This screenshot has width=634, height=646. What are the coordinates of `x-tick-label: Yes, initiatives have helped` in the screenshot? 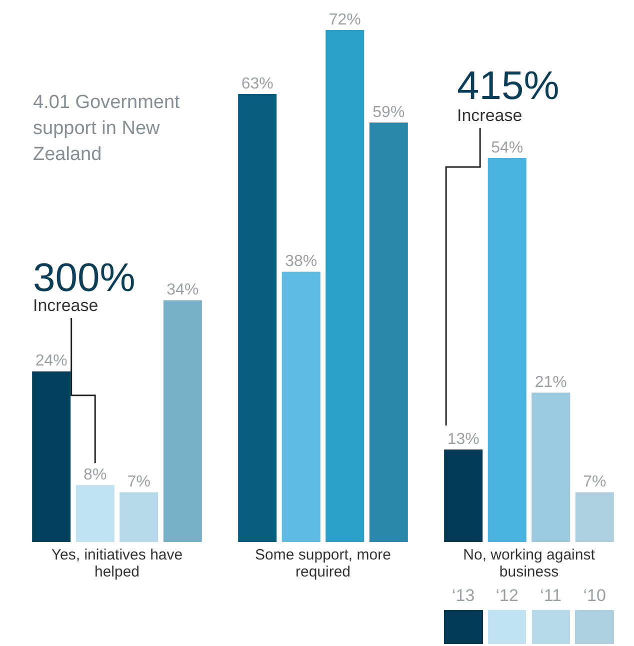 It's located at (117, 563).